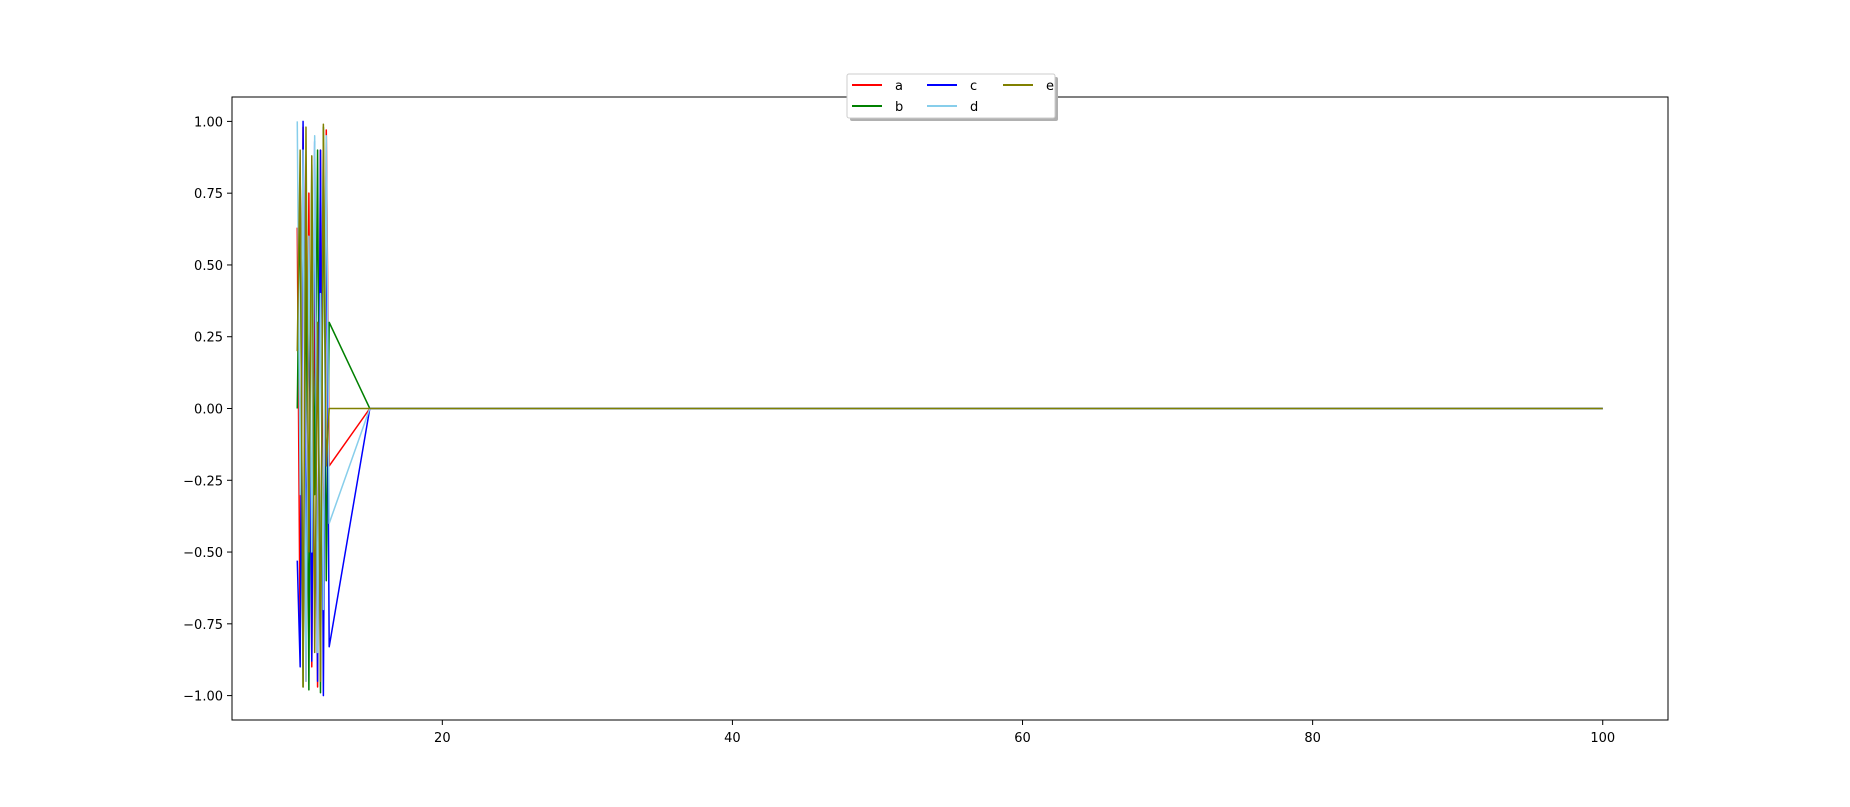 This screenshot has height=807, width=1850. I want to click on y-tick-label: 1.00, so click(208, 122).